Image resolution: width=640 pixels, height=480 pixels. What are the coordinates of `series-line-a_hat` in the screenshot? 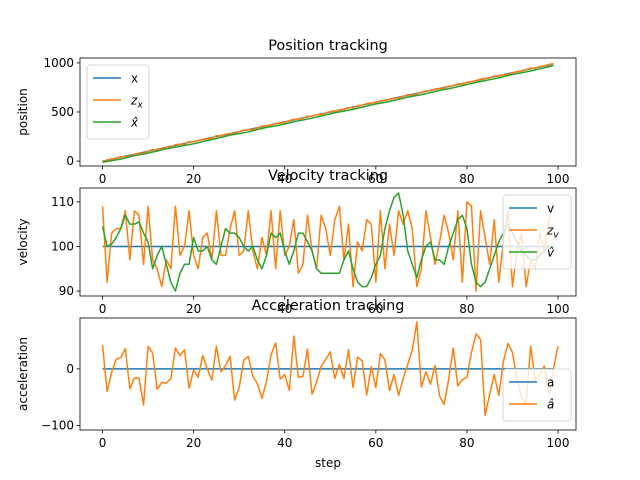 It's located at (330, 369).